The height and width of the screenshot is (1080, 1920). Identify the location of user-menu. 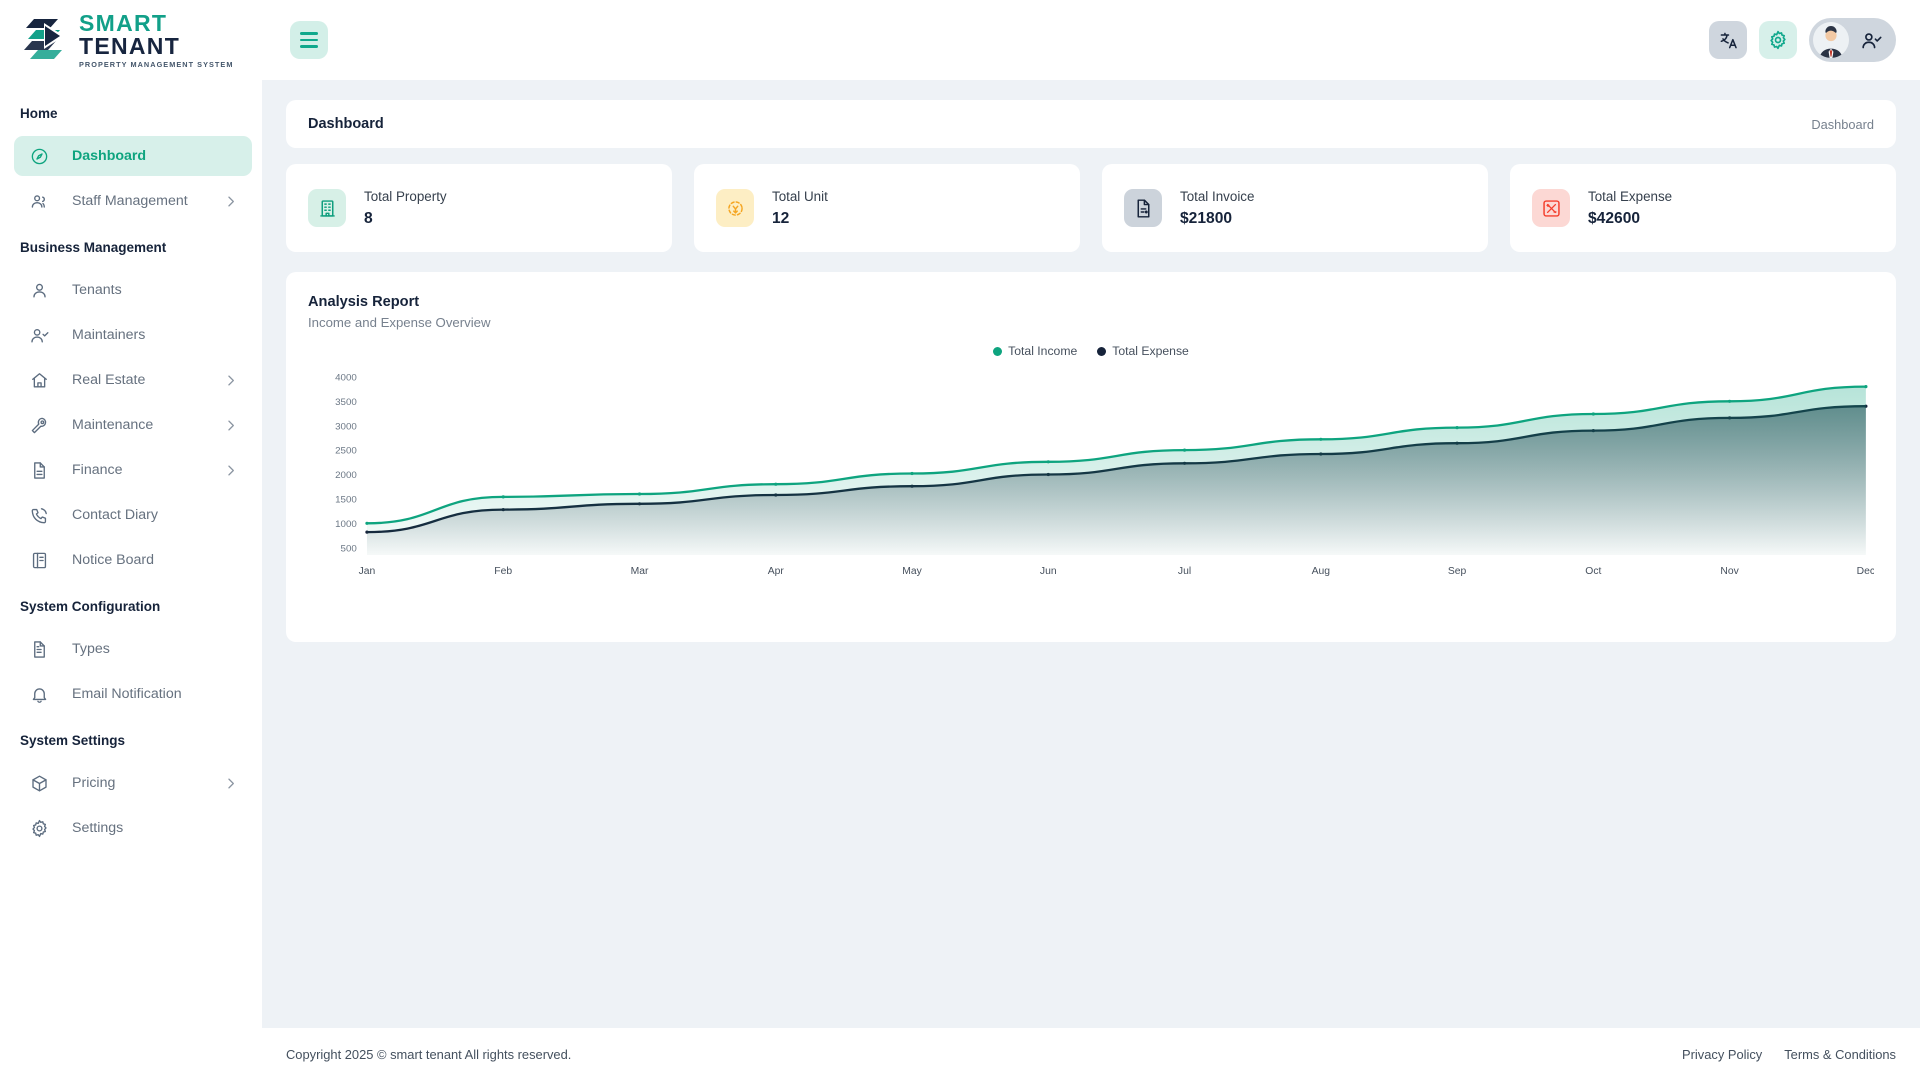
(1852, 40).